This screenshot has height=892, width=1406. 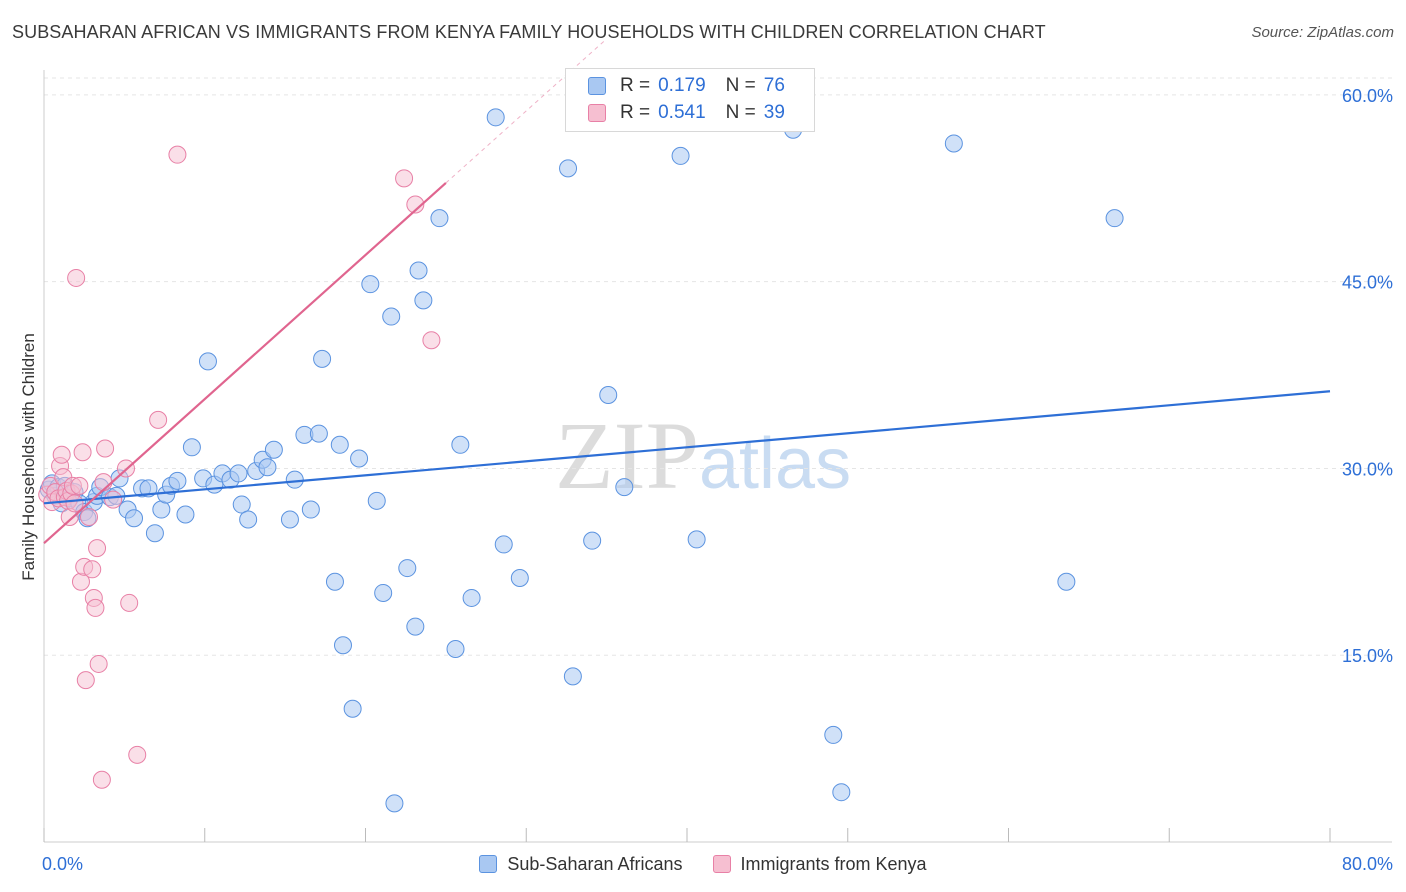 I want to click on x-tick-label: 80.0%, so click(x=1367, y=864).